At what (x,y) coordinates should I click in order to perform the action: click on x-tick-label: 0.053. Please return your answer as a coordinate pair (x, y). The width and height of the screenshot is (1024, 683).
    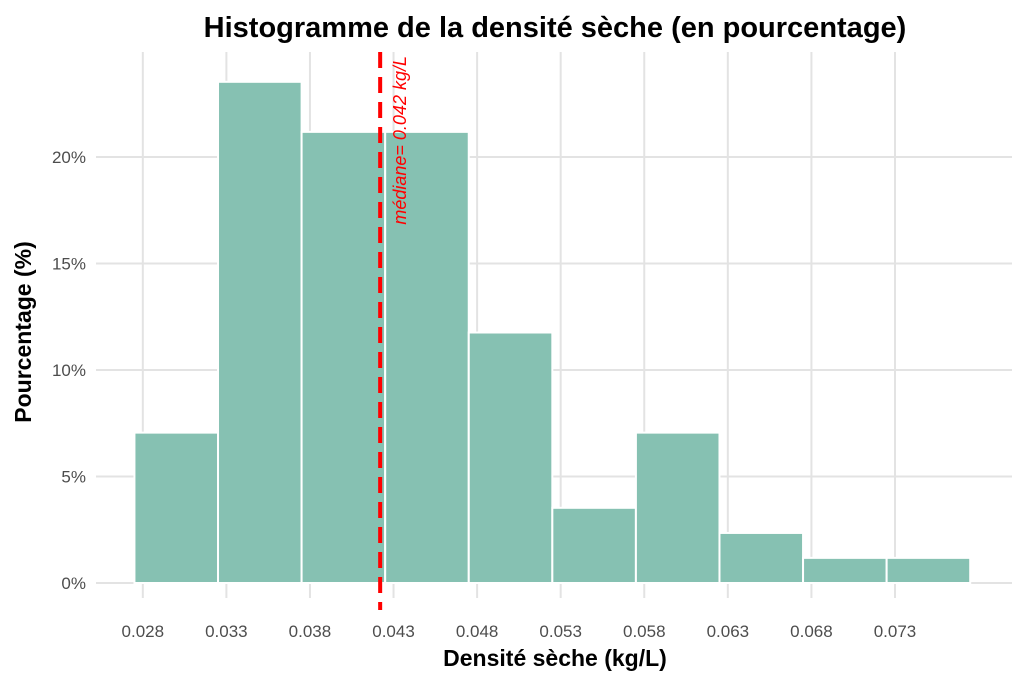
    Looking at the image, I should click on (560, 631).